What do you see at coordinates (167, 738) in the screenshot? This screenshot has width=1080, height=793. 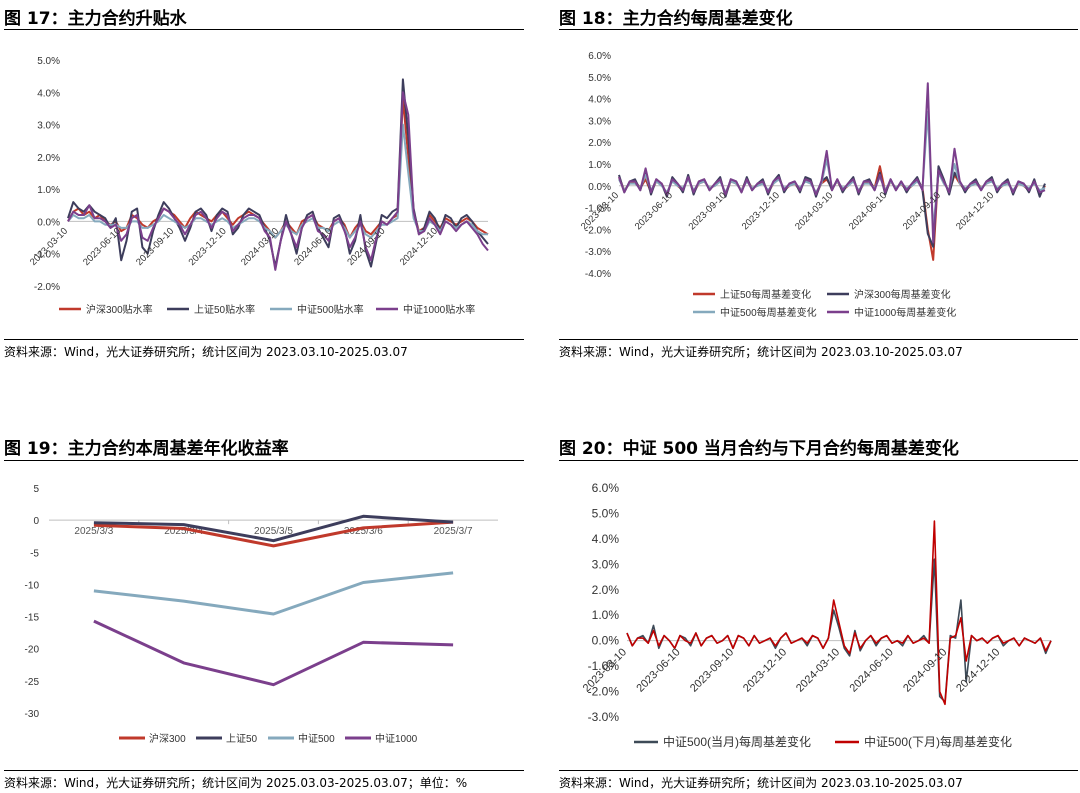 I see `legend-label: 沪深300` at bounding box center [167, 738].